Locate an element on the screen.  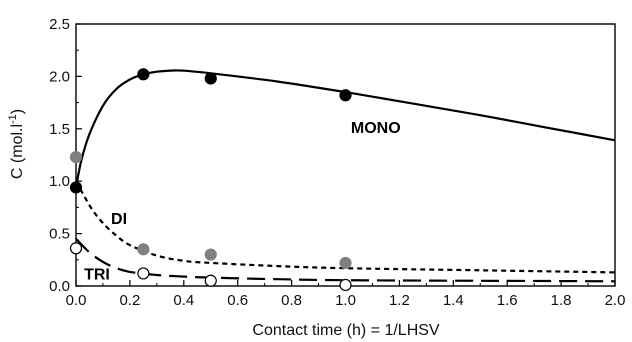
y-axis-title-close: ) is located at coordinates (17, 111).